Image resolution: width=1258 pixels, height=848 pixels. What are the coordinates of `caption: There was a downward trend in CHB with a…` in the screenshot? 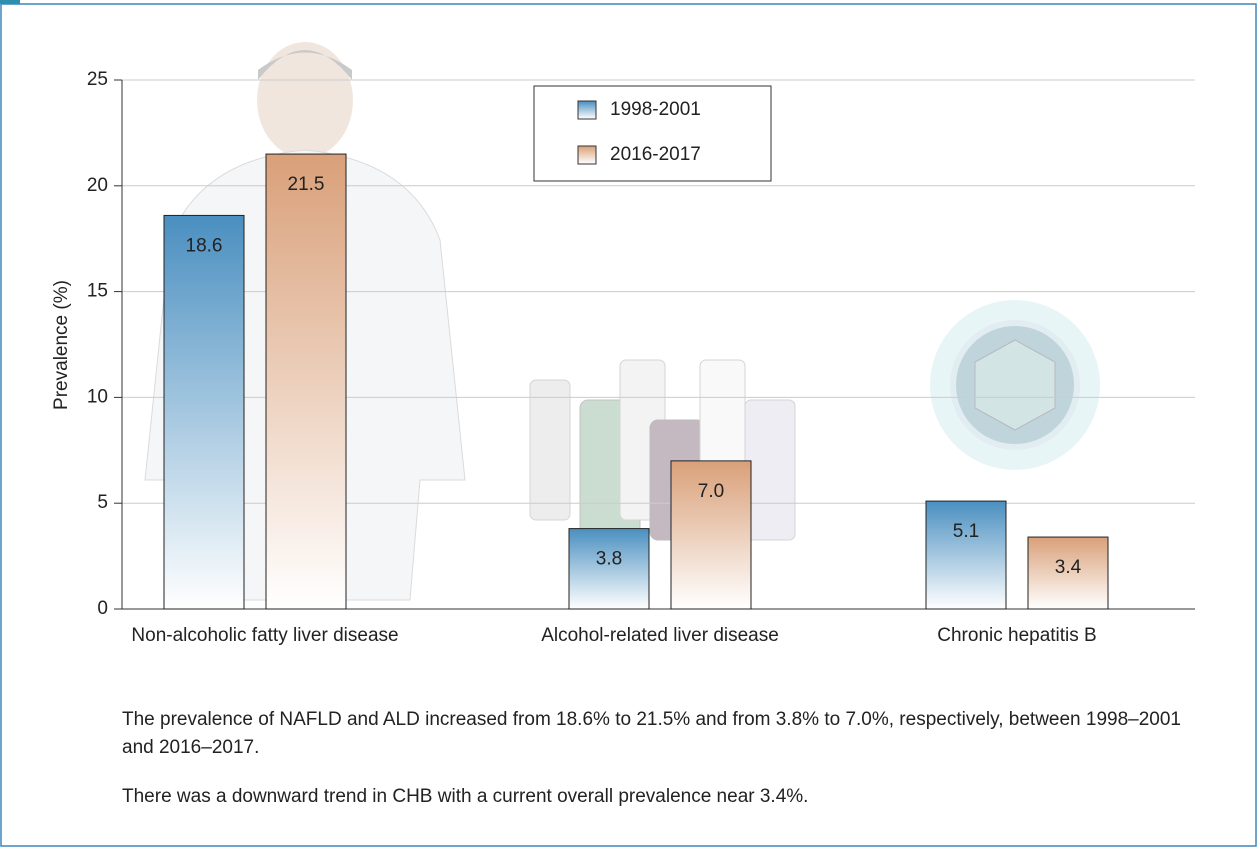 It's located at (465, 796).